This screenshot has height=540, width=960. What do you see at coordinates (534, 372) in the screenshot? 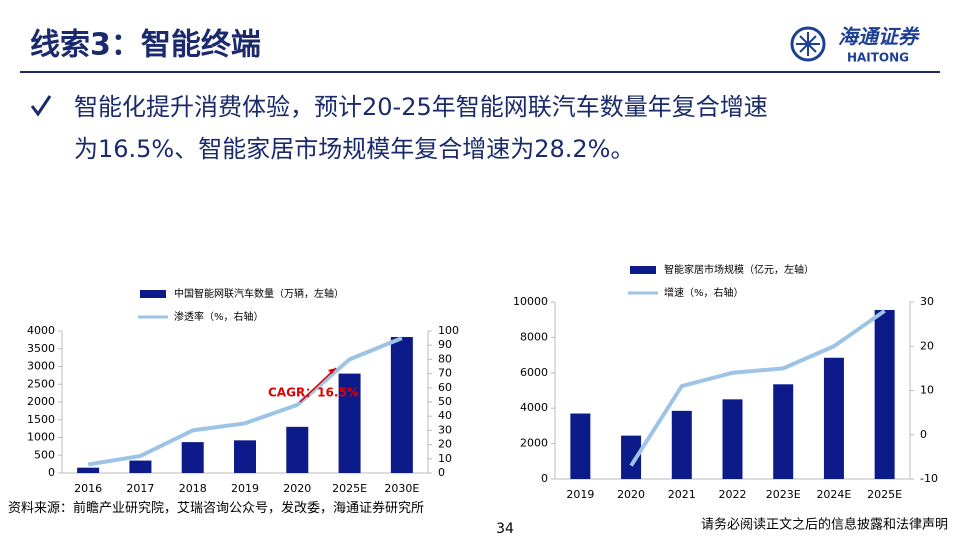
I see `y-tick-label: 6000` at bounding box center [534, 372].